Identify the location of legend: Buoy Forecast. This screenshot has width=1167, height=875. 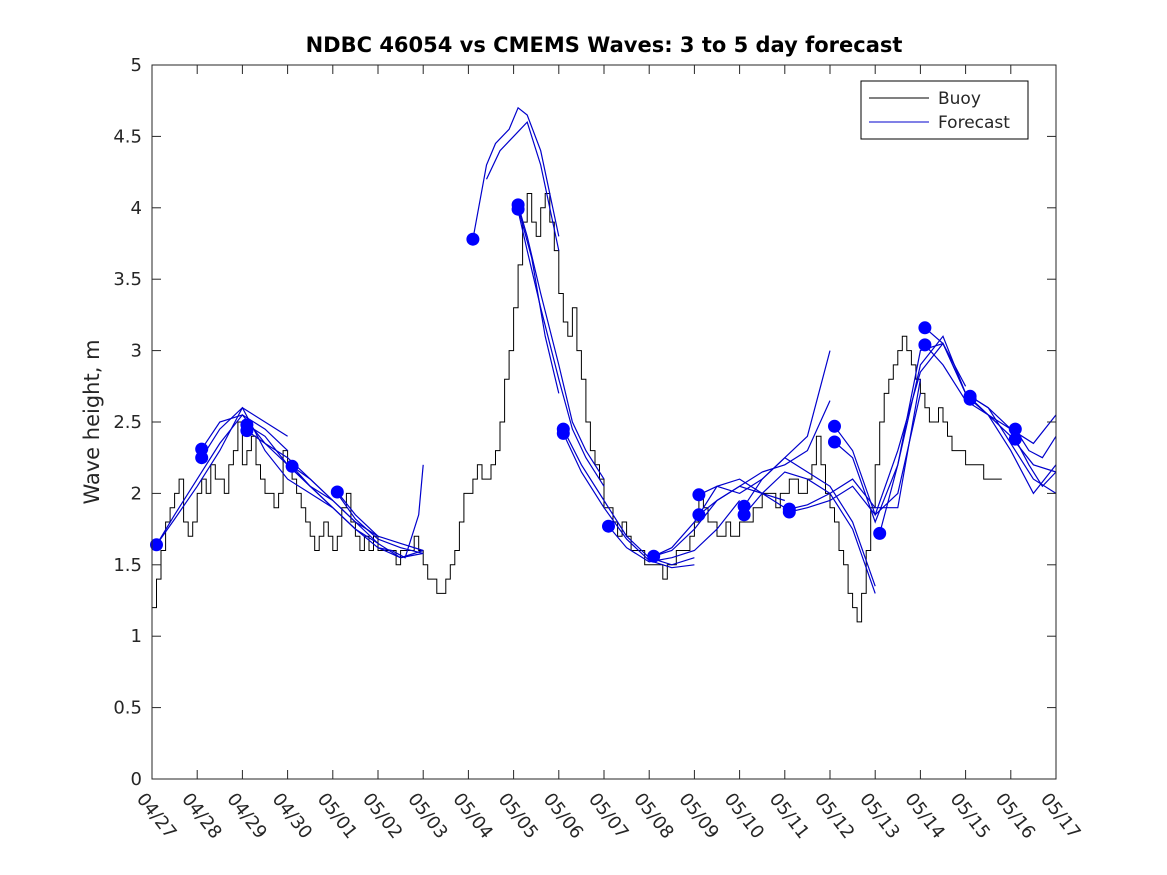
(944, 110).